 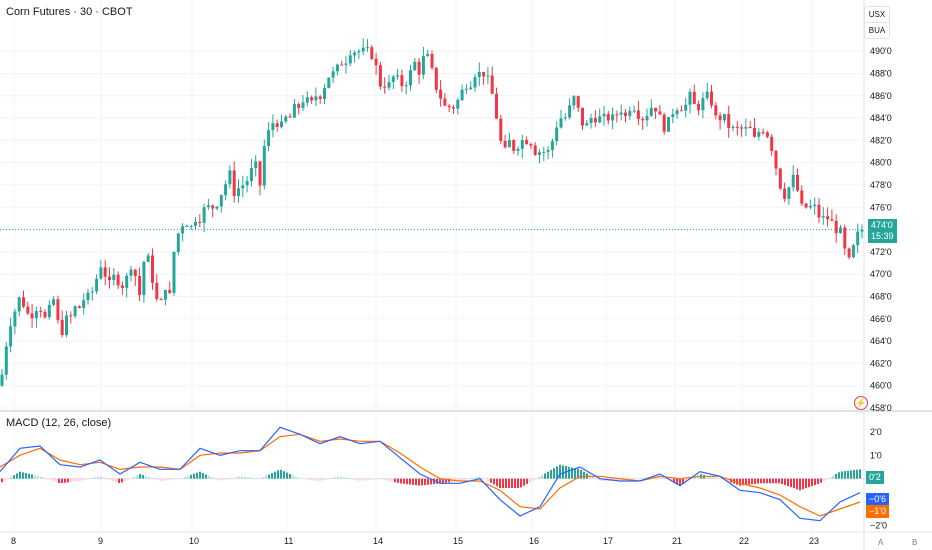 I want to click on macd-tick-label: −2'0, so click(x=878, y=525).